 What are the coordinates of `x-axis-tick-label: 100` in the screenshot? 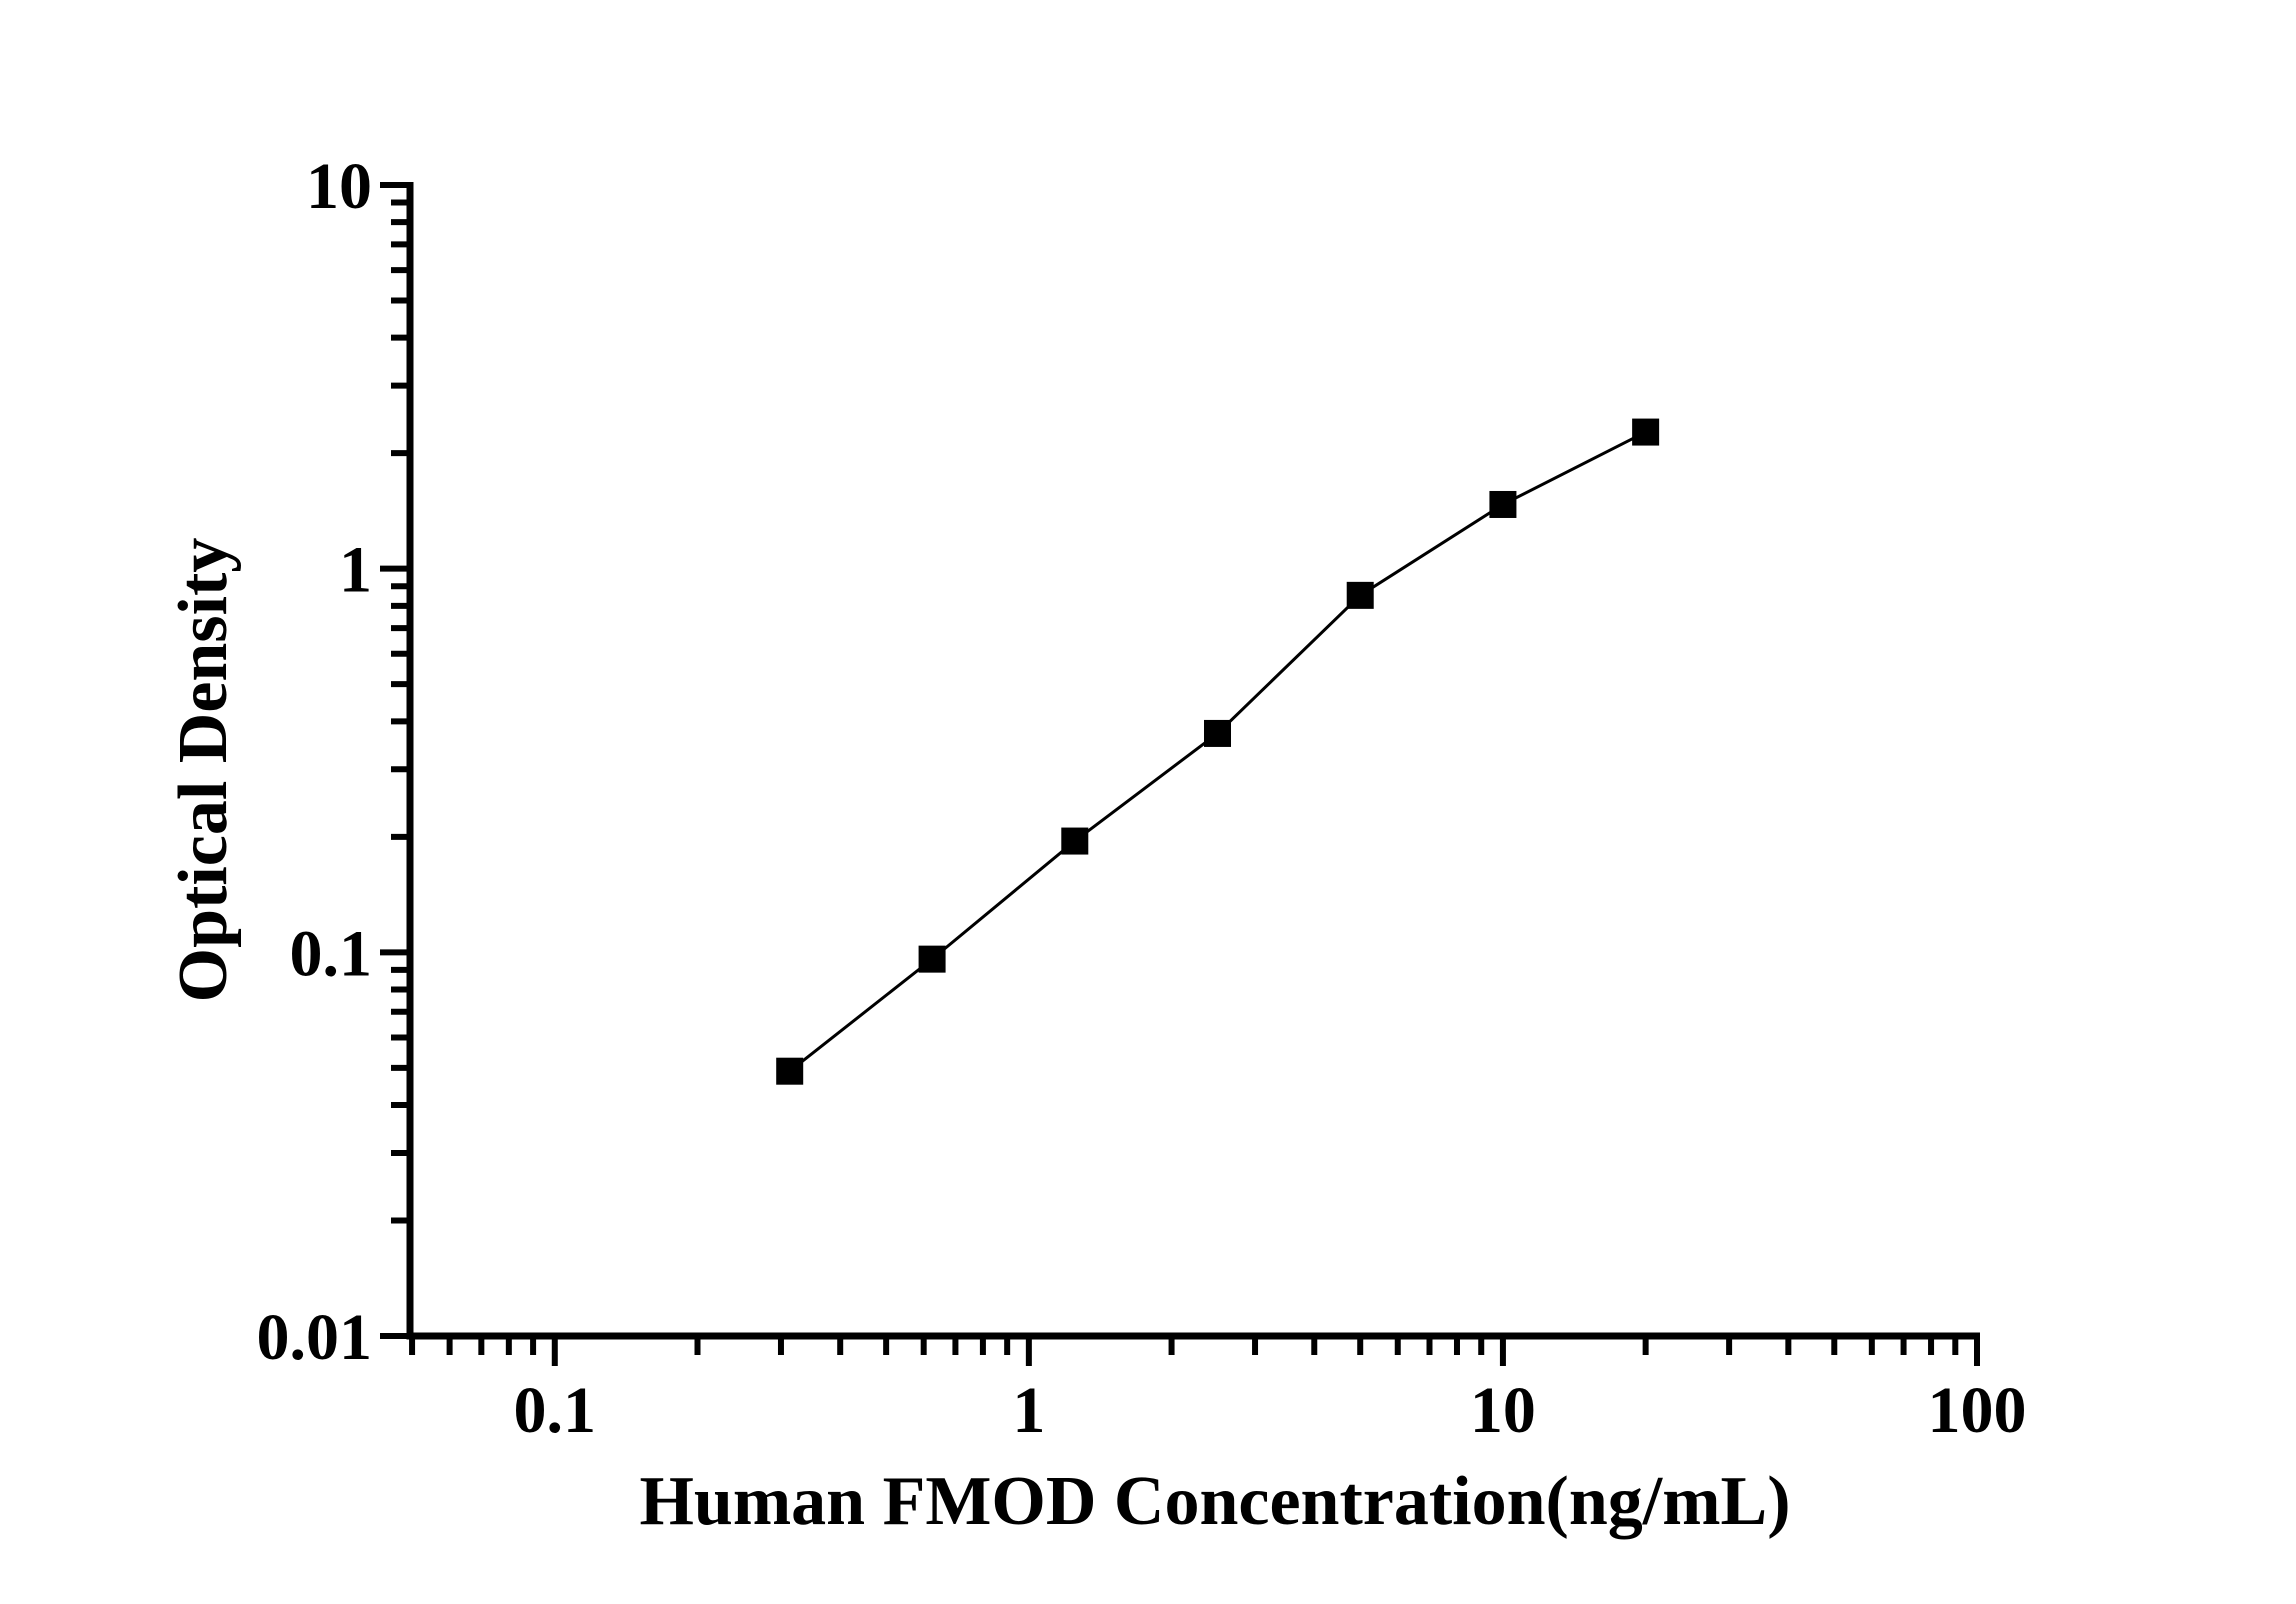 It's located at (1977, 1410).